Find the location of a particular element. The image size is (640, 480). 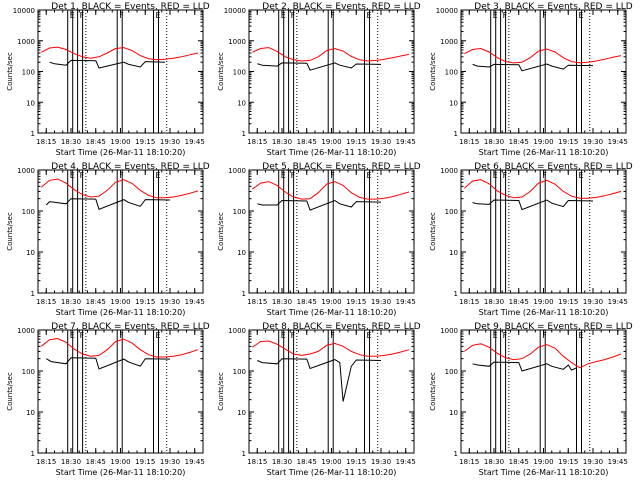

chart-title: Det 5, BLACK = Events, RED = LLD is located at coordinates (341, 167).